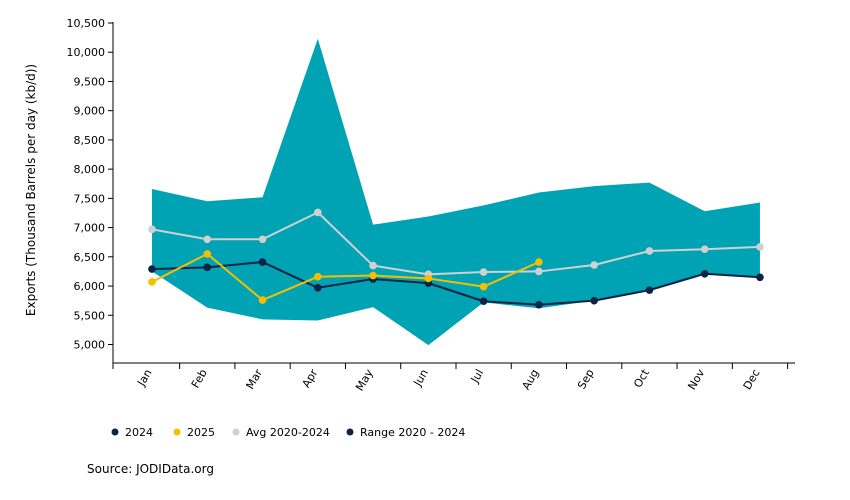  I want to click on y-tick-label: 5,000, so click(90, 345).